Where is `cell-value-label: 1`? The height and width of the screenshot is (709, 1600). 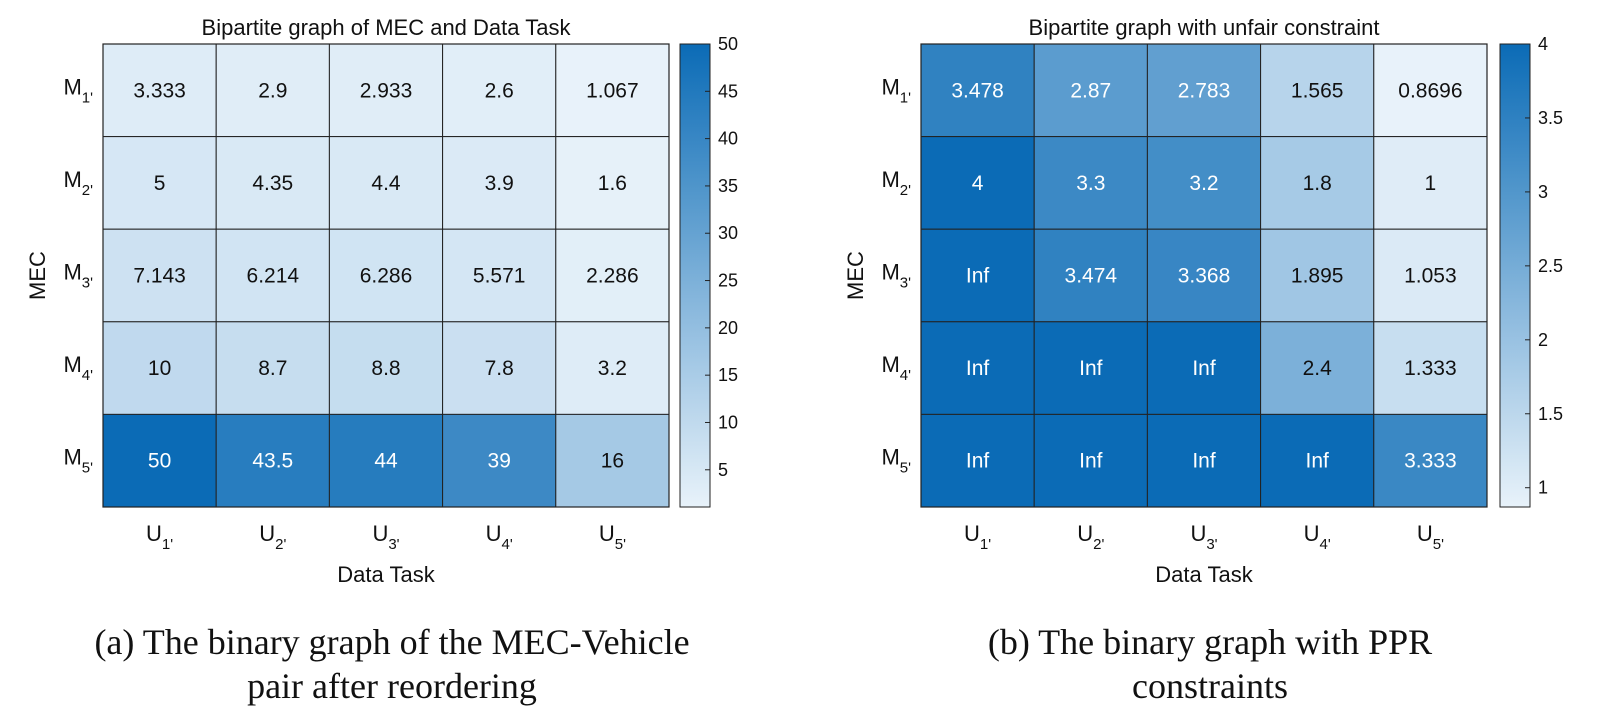
cell-value-label: 1 is located at coordinates (1431, 183).